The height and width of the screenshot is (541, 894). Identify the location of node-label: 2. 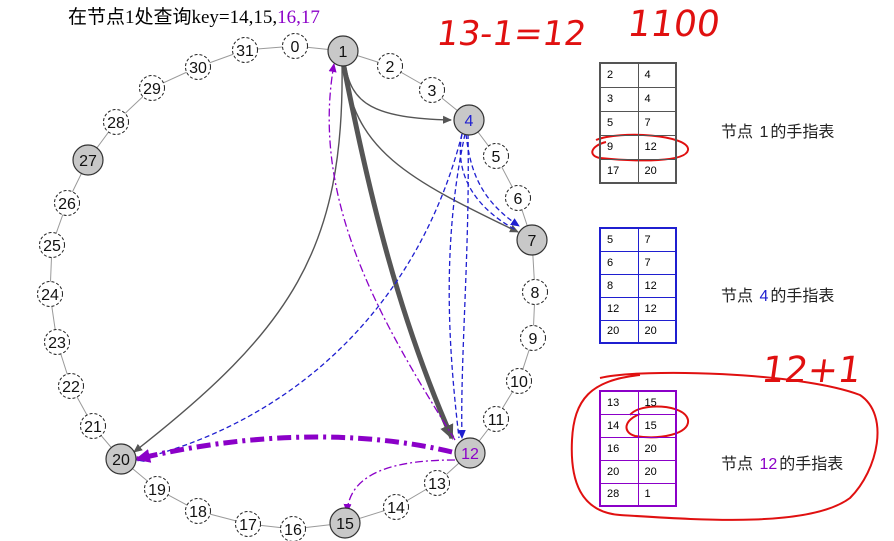
(390, 67).